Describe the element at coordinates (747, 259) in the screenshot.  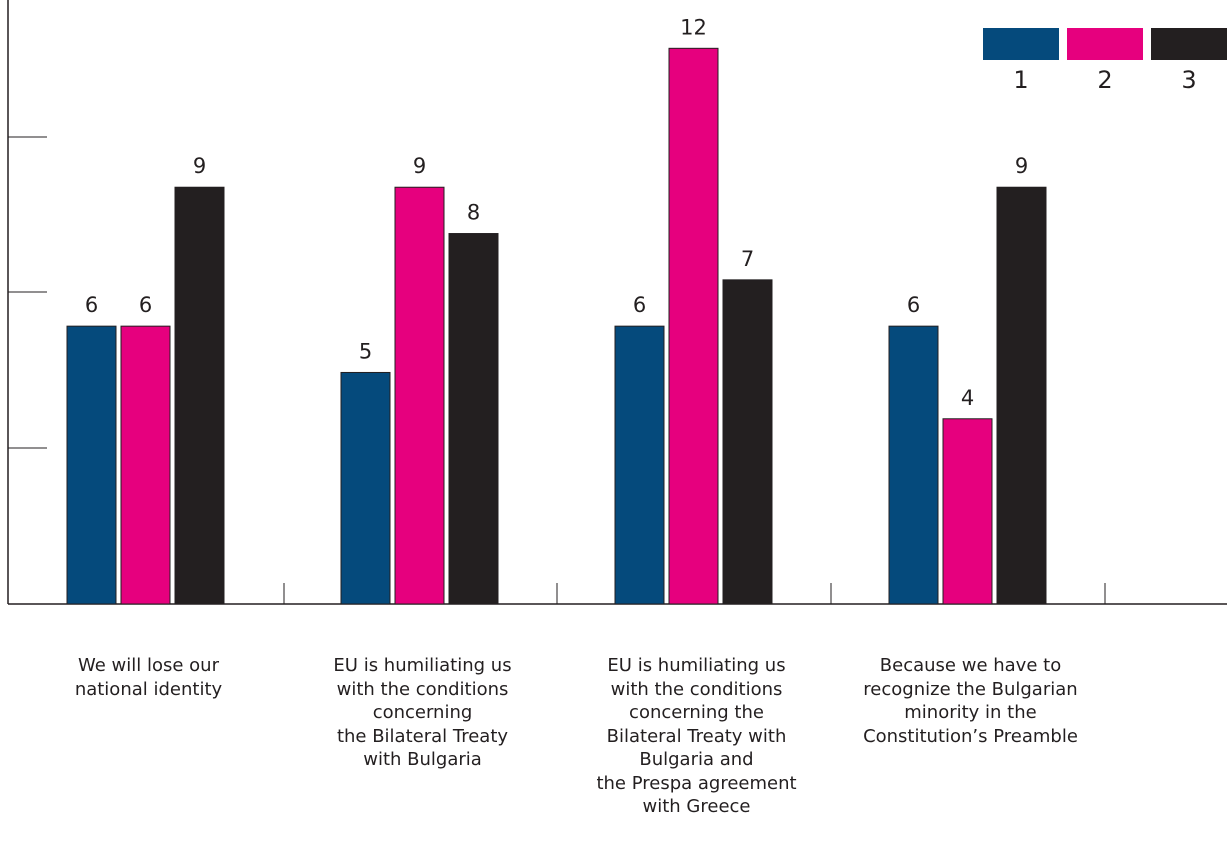
I see `value-label: 7` at that location.